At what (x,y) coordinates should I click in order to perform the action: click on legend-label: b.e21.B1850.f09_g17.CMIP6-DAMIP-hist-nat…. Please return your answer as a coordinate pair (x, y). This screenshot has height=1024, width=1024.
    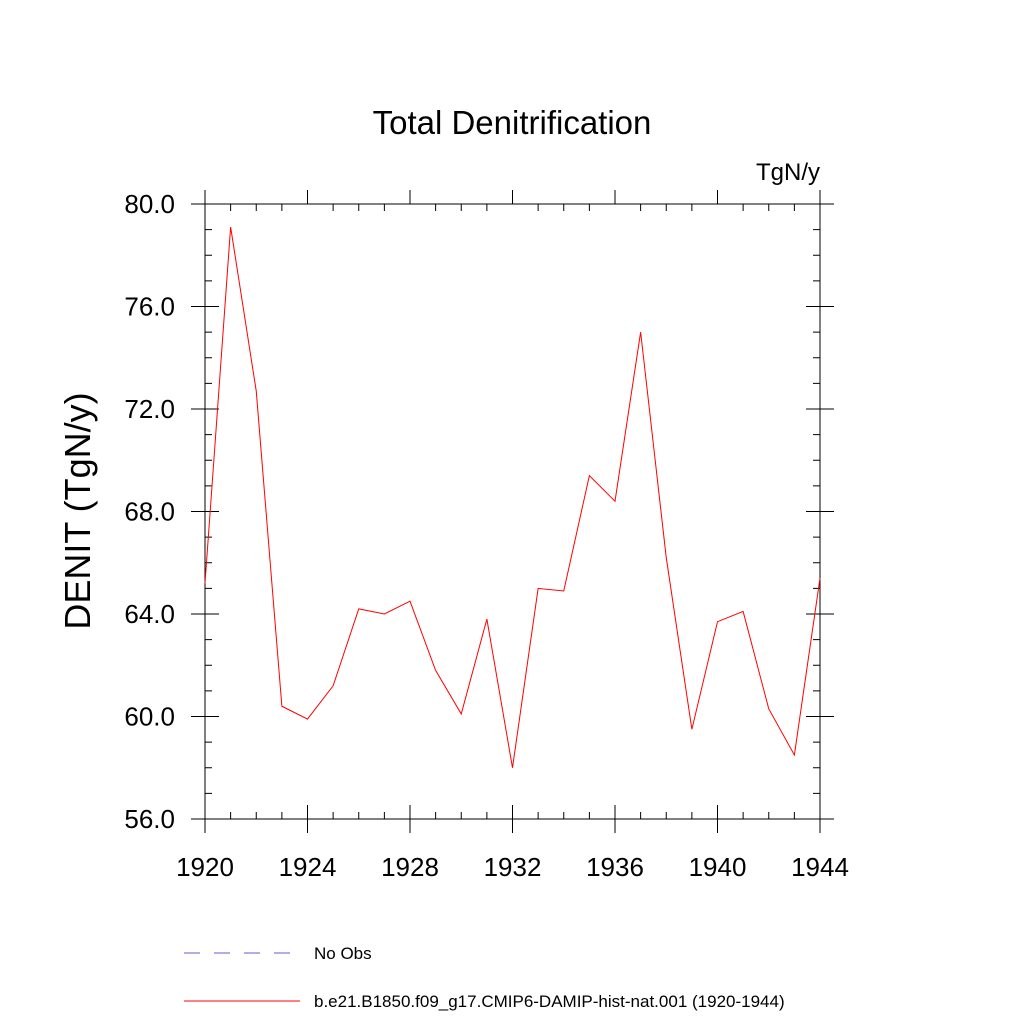
    Looking at the image, I should click on (549, 1001).